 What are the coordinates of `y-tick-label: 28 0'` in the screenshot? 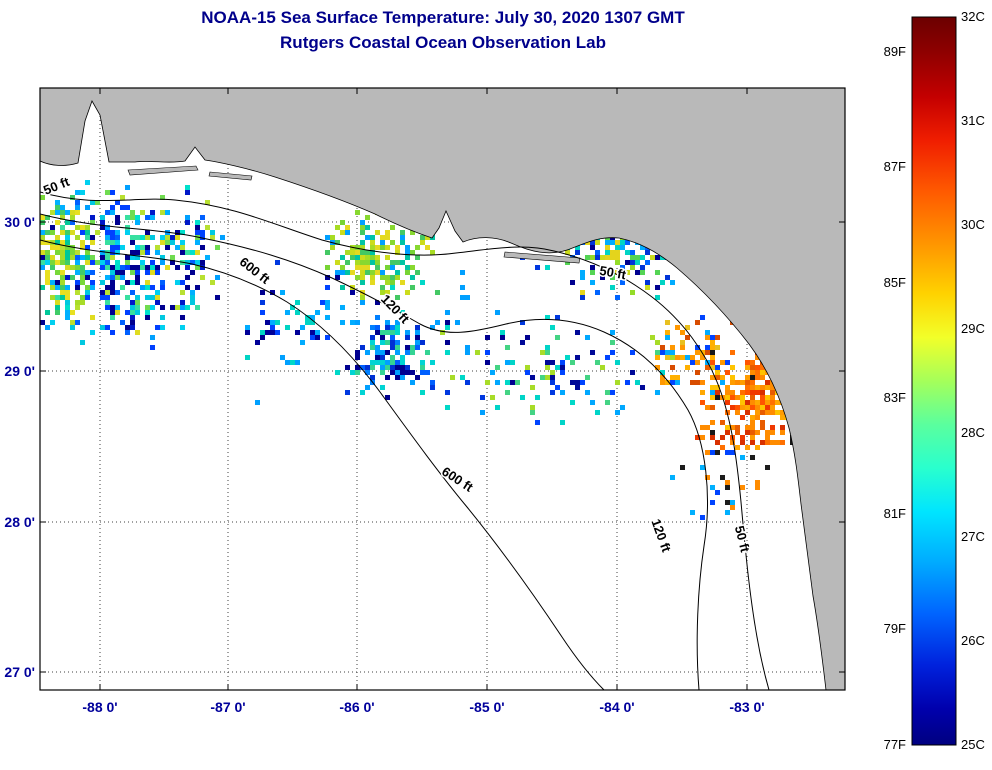 It's located at (19, 522).